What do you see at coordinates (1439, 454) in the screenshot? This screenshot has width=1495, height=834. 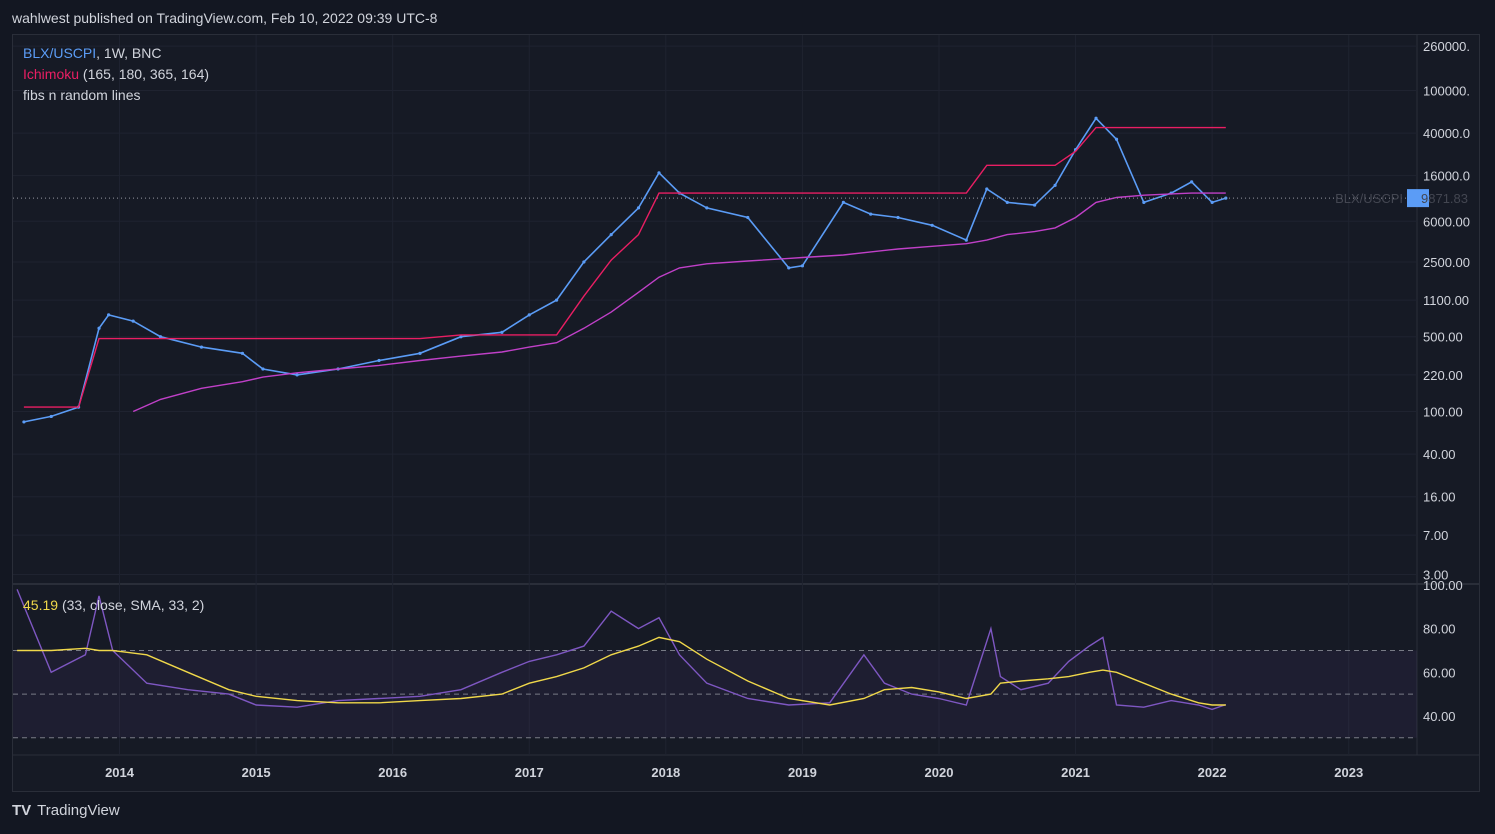 I see `price-tick-label: 40.00` at bounding box center [1439, 454].